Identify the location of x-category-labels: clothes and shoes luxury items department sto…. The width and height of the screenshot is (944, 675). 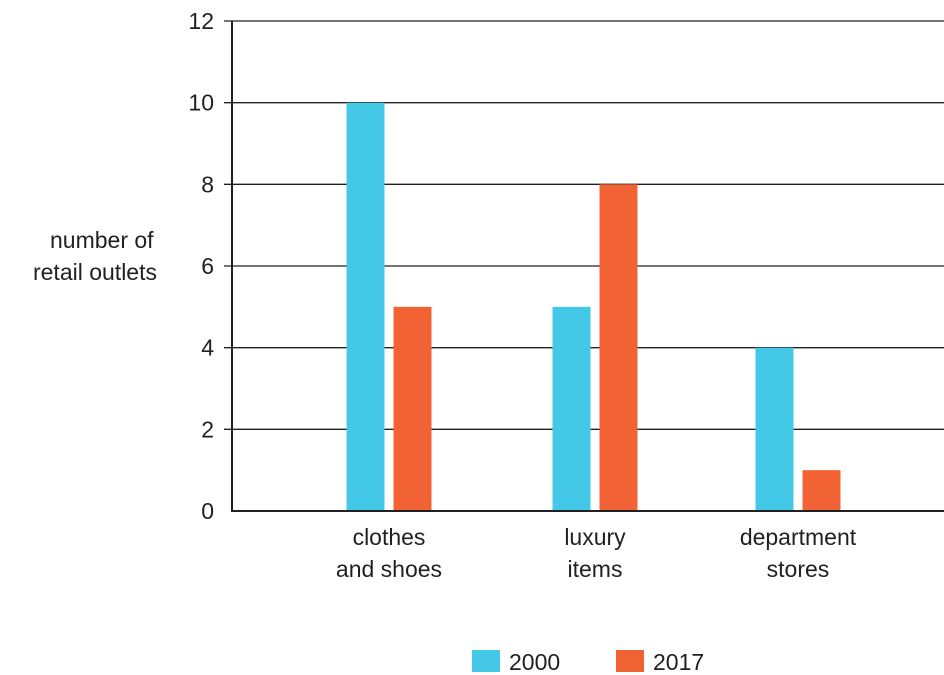
(596, 553).